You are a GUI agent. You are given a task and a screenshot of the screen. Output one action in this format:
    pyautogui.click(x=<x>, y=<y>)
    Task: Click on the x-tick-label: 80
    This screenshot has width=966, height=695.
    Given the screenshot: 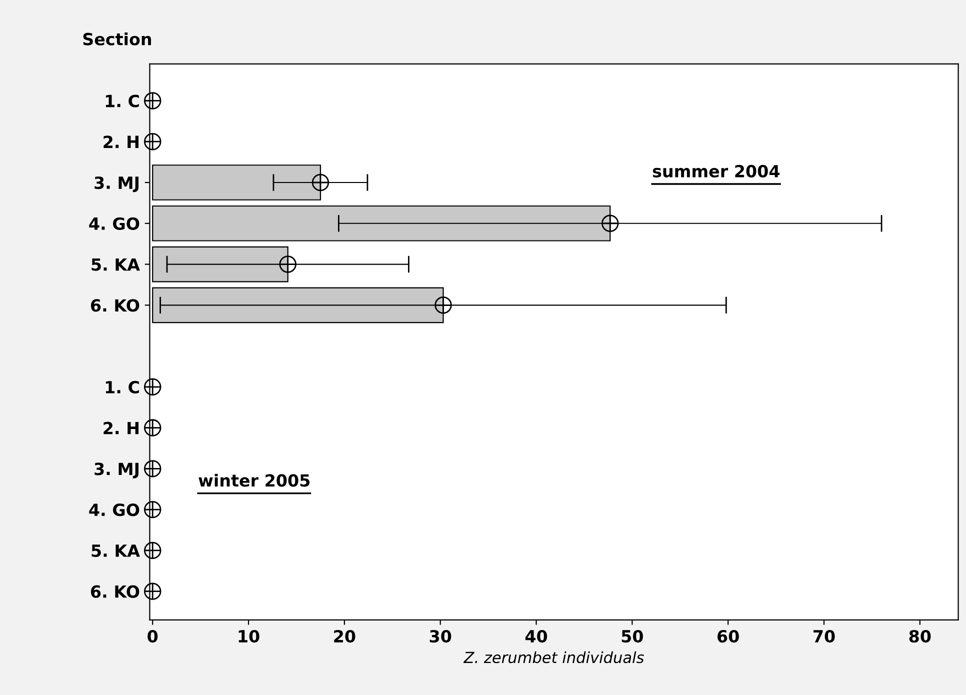 What is the action you would take?
    pyautogui.click(x=920, y=636)
    